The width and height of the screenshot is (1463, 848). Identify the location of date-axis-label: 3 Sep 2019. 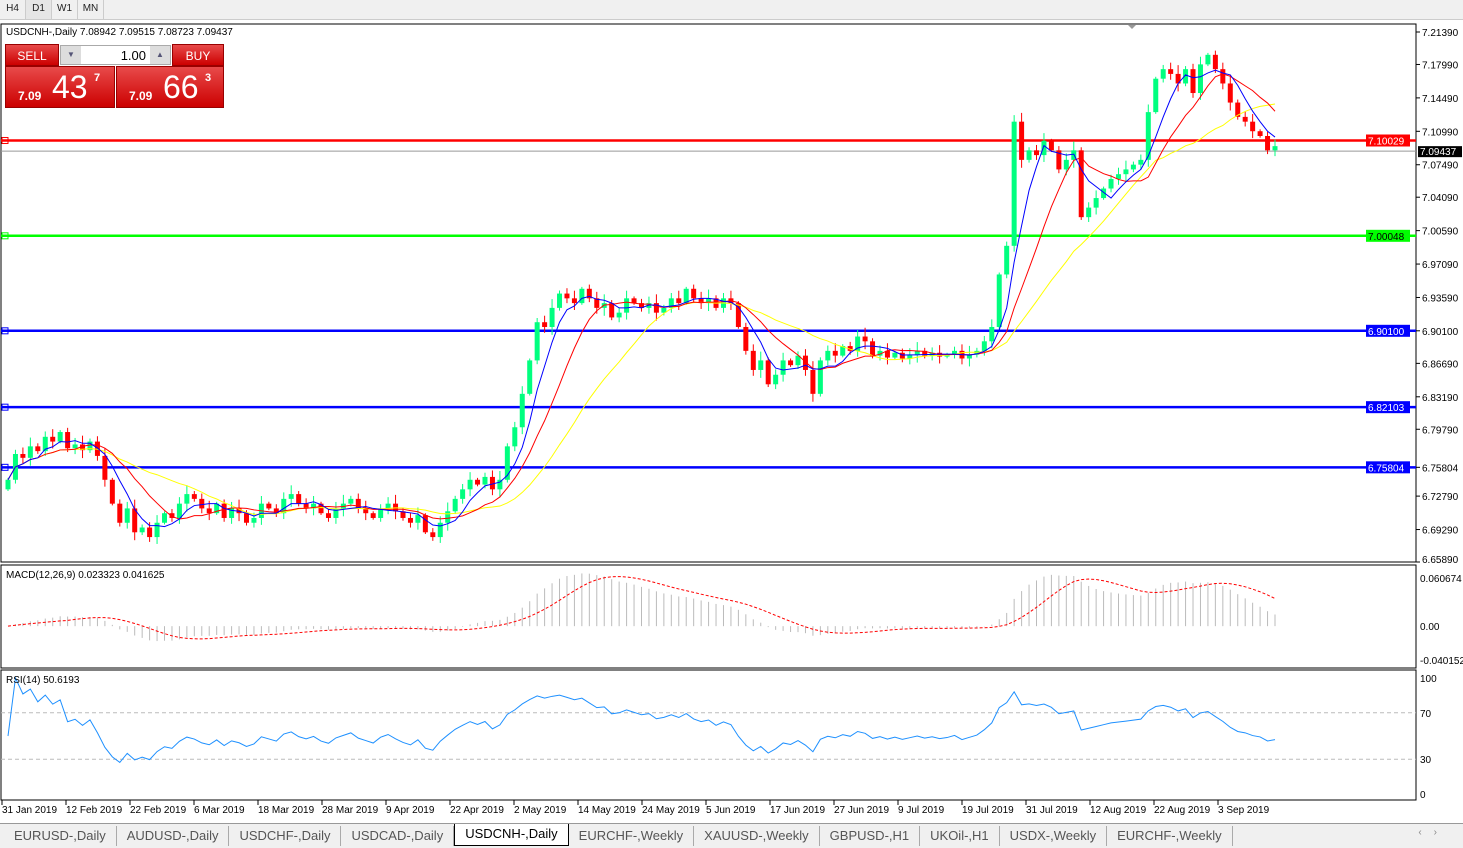
(1244, 810).